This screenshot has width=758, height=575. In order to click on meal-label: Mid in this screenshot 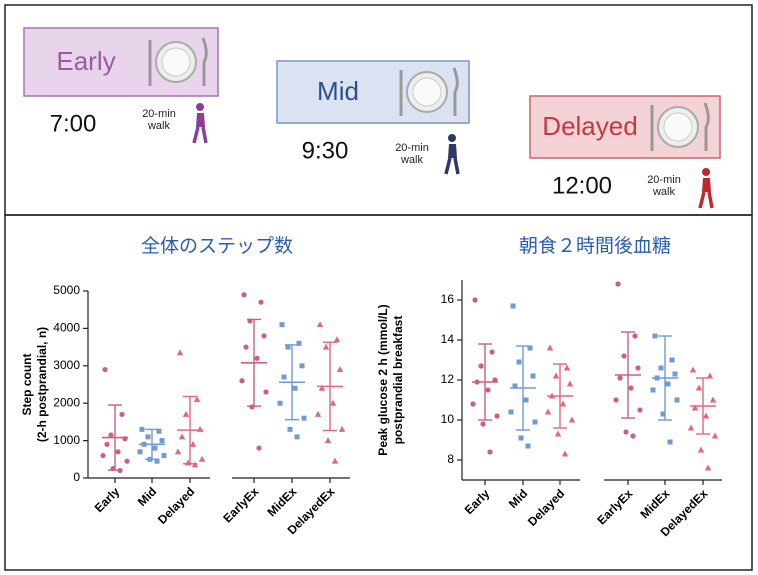, I will do `click(338, 91)`.